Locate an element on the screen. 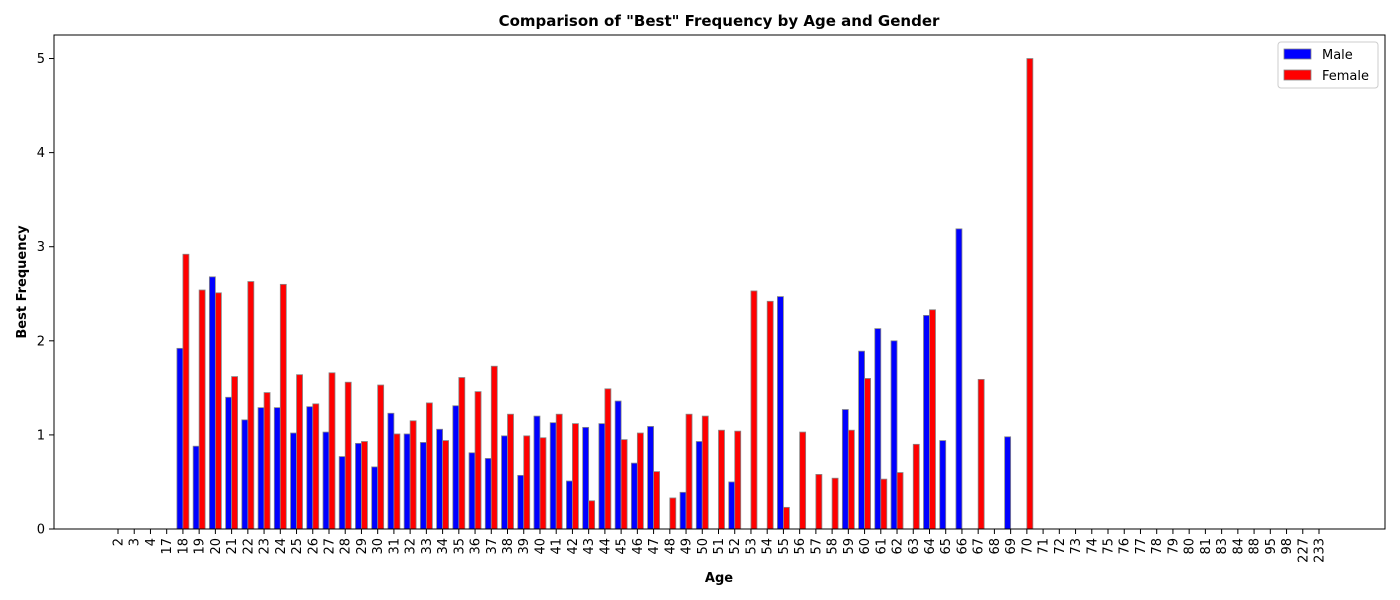 This screenshot has height=600, width=1400. x-tick-label: 48 is located at coordinates (670, 546).